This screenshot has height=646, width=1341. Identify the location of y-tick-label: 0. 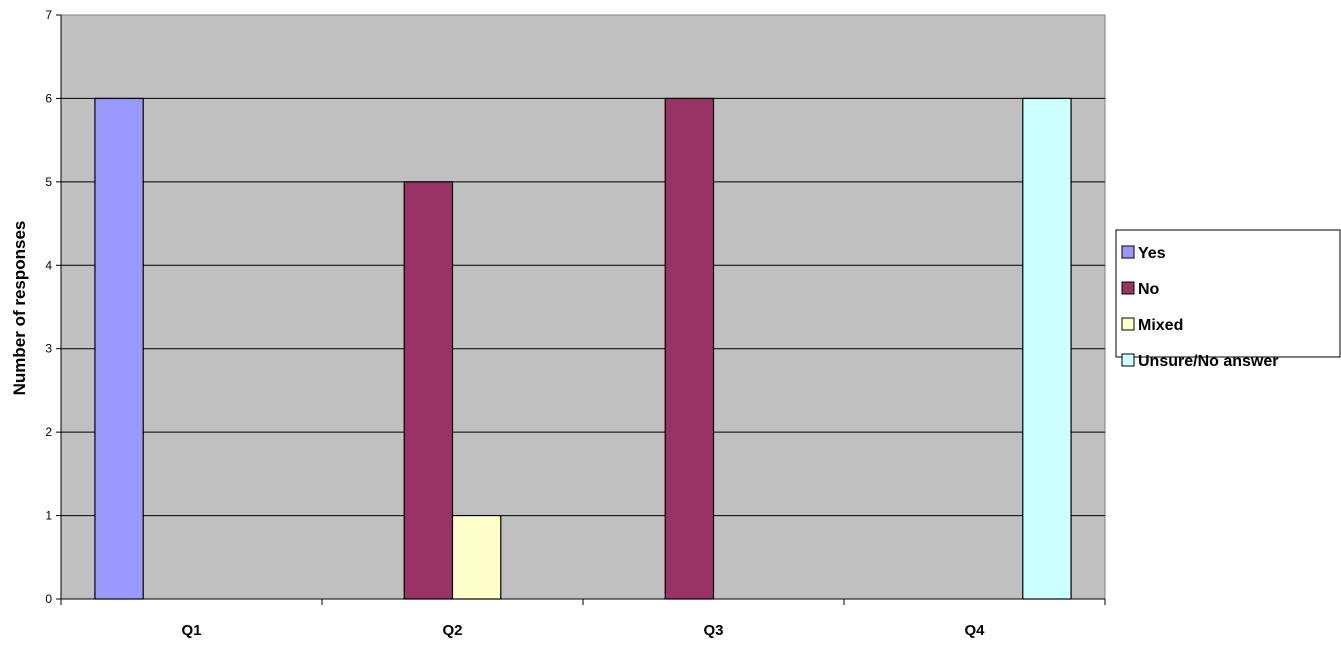
(48, 599).